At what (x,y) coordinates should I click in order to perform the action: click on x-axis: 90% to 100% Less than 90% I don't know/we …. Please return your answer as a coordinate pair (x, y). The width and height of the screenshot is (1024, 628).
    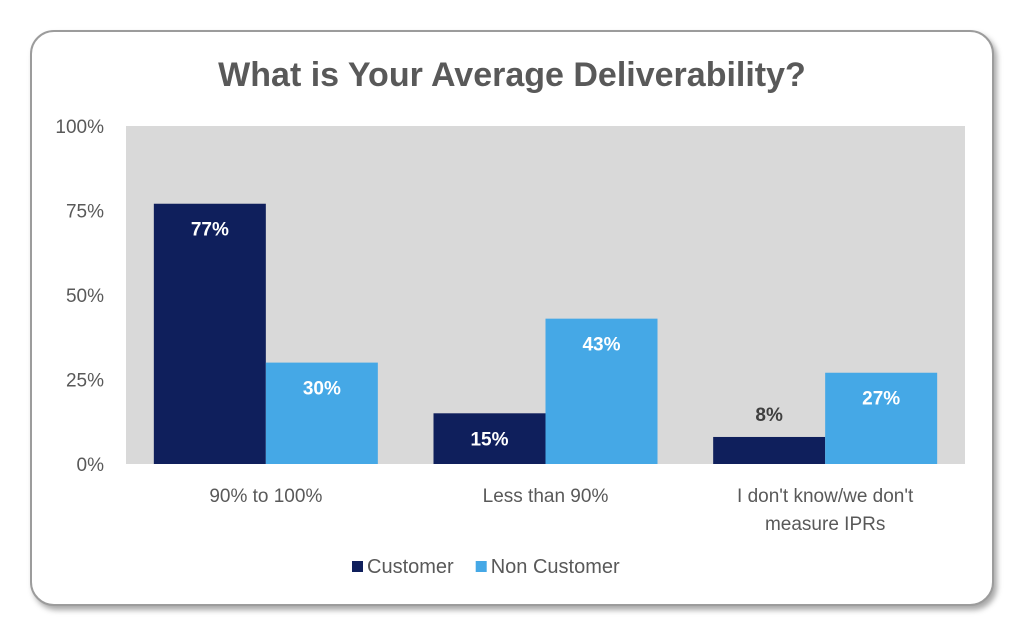
    Looking at the image, I should click on (561, 510).